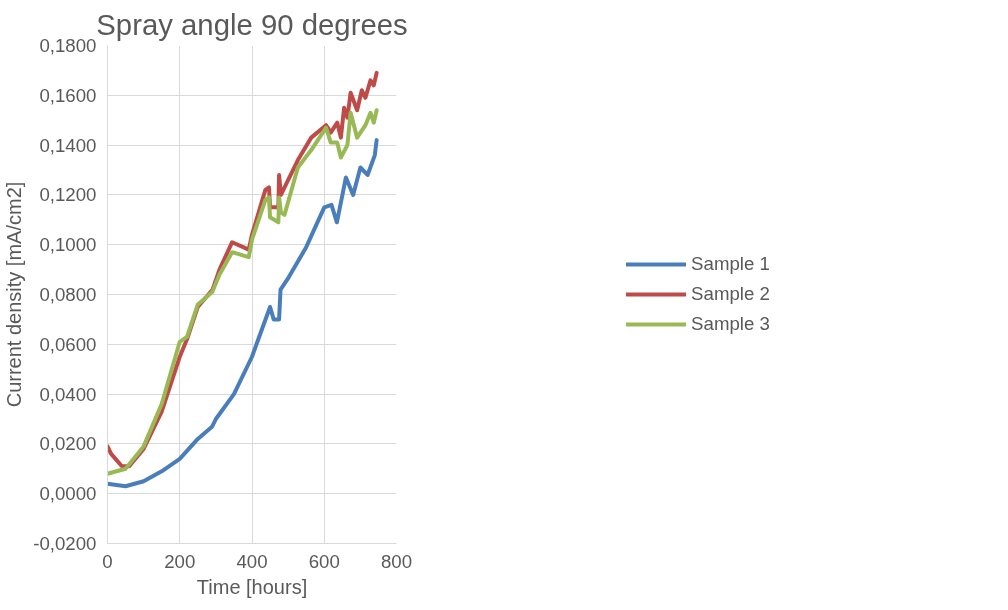 The width and height of the screenshot is (1008, 610). I want to click on legend-label: Sample 3, so click(730, 324).